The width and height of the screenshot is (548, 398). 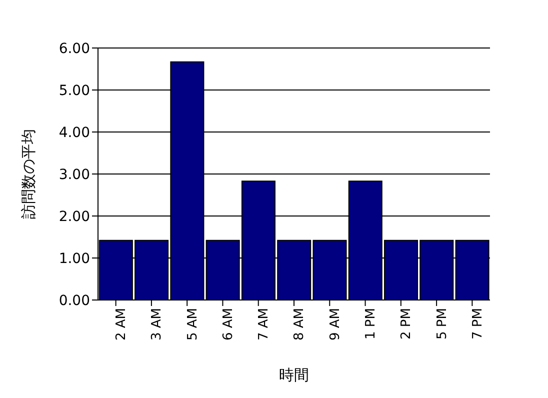 I want to click on x-tick-label: 9 AM, so click(x=335, y=324).